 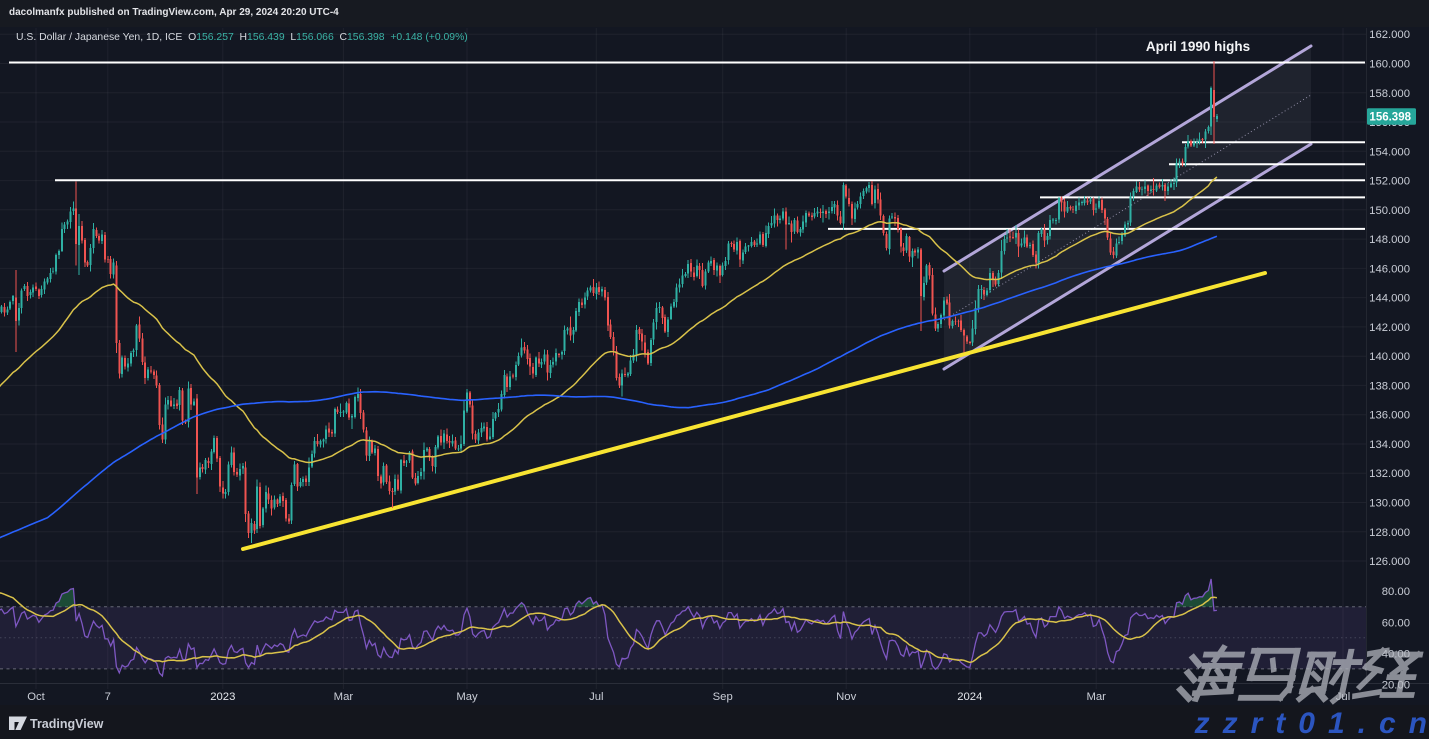 I want to click on svg-text: 128.000, so click(x=1389, y=533).